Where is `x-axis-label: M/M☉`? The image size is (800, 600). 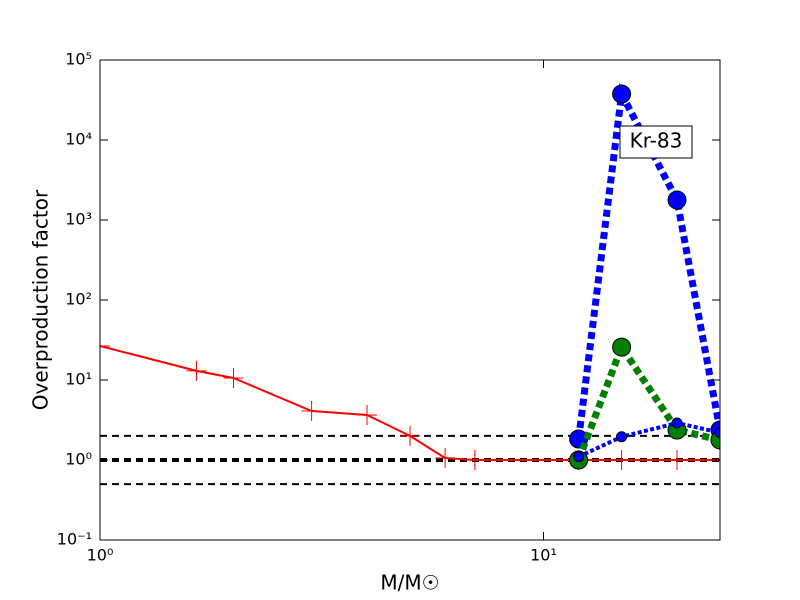 x-axis-label: M/M☉ is located at coordinates (409, 583).